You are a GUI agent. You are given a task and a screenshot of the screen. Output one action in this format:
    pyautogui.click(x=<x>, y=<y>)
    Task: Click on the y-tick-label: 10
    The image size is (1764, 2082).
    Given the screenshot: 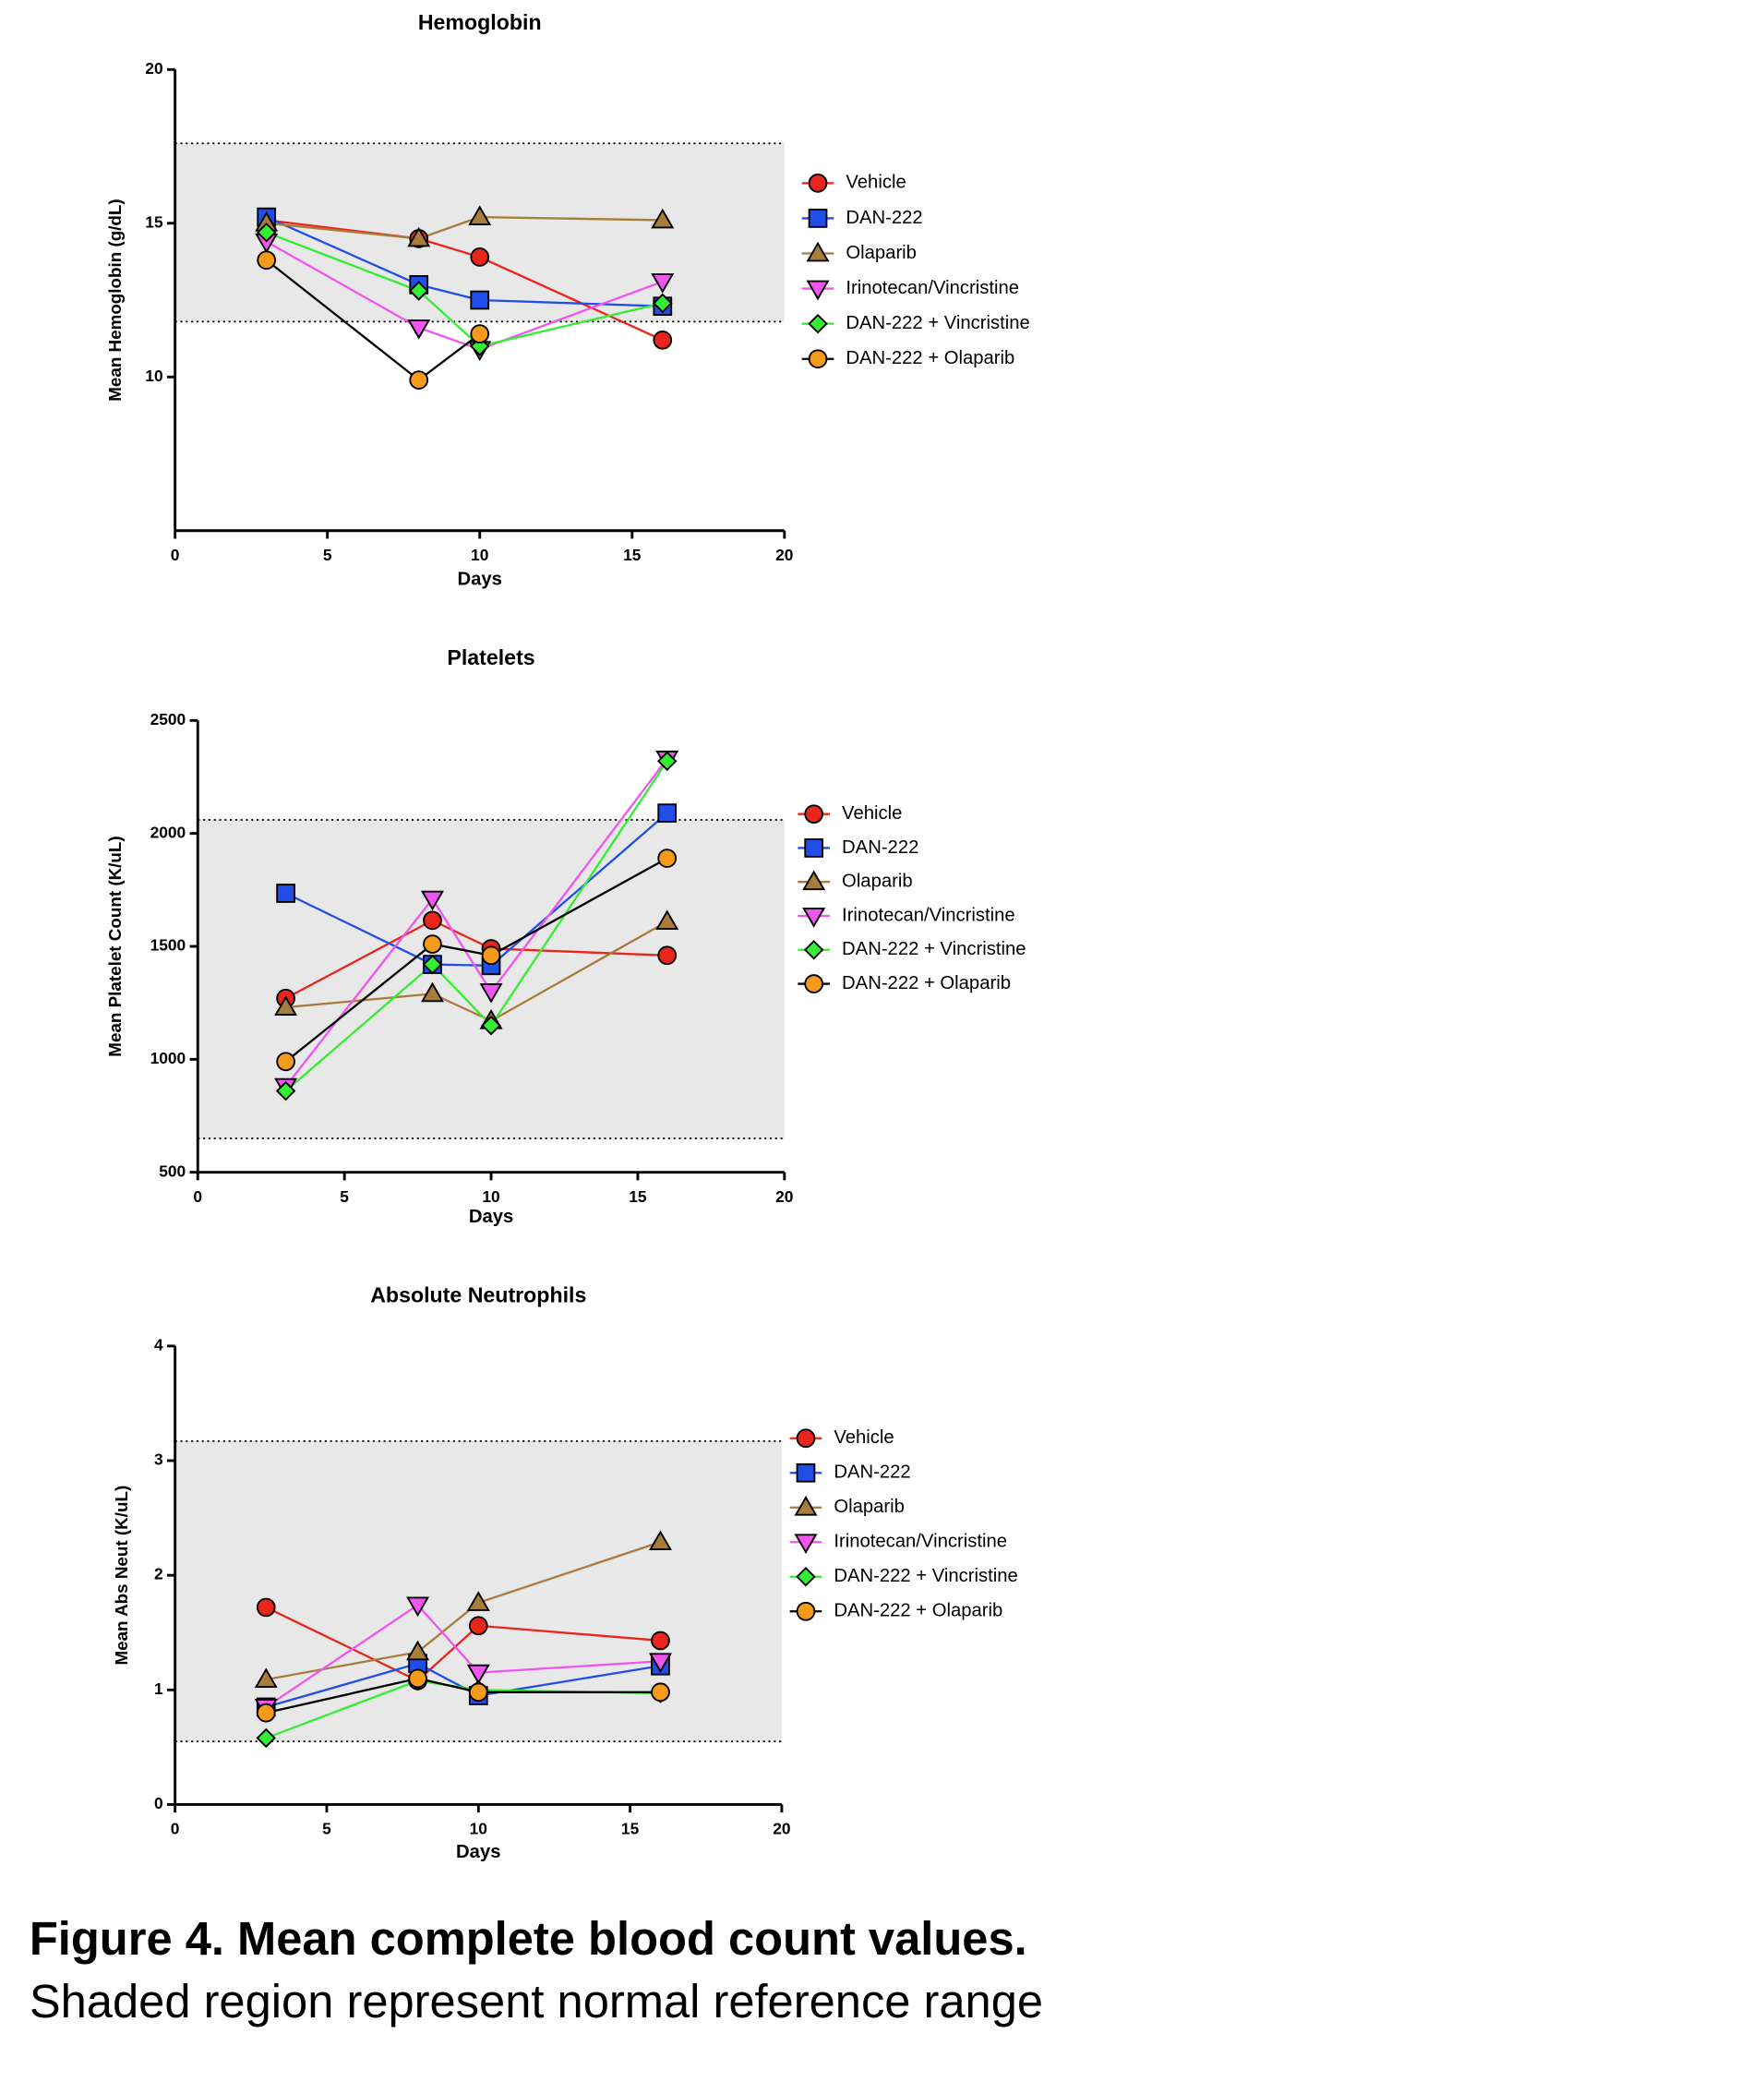 What is the action you would take?
    pyautogui.click(x=153, y=376)
    